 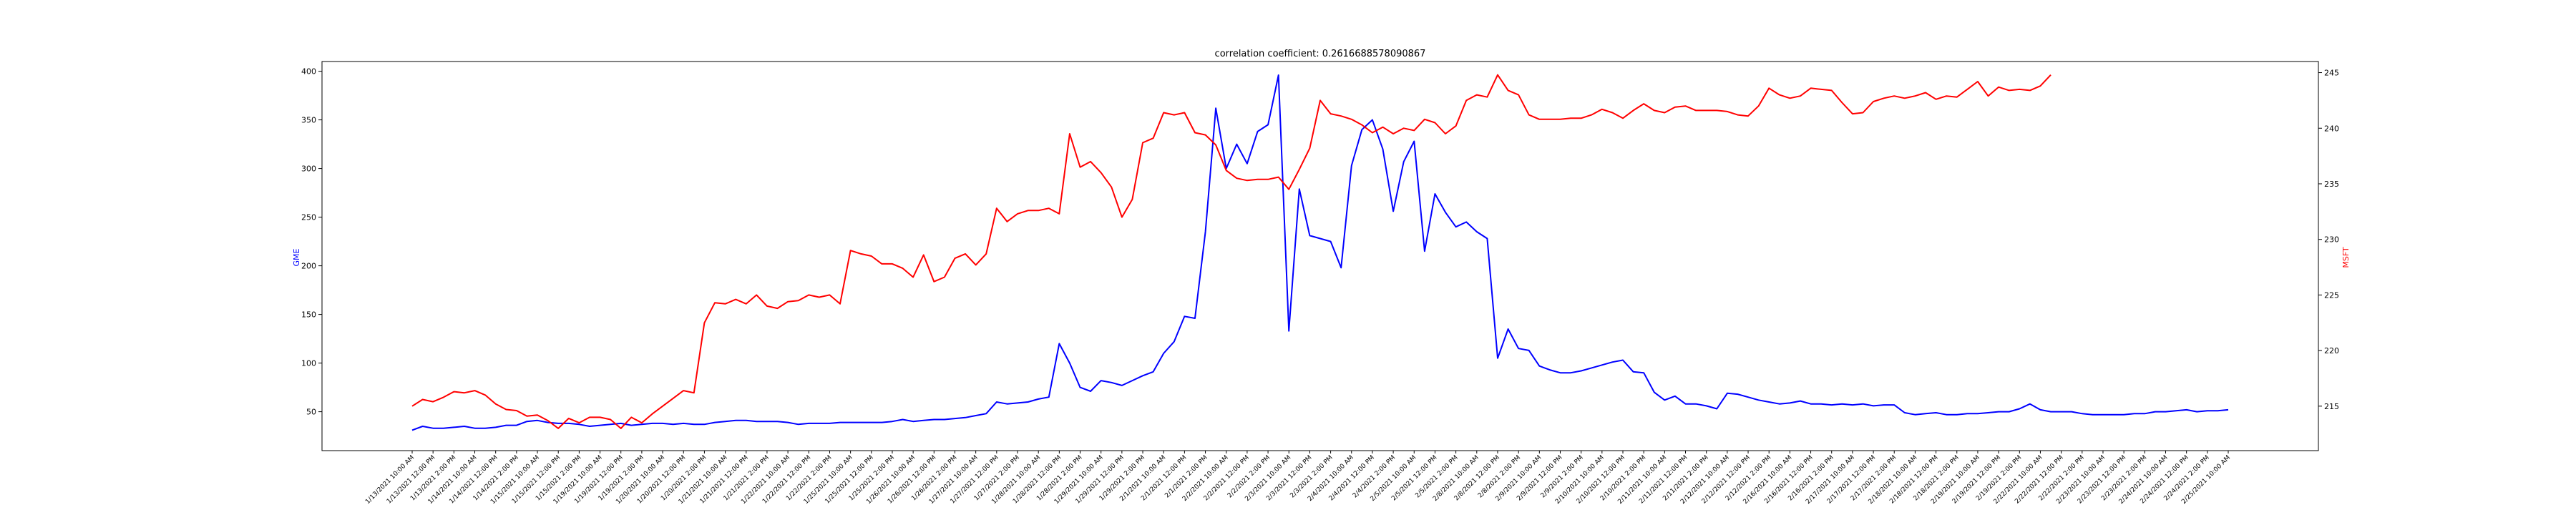 I want to click on y-left-tick-label: 100, so click(x=308, y=364).